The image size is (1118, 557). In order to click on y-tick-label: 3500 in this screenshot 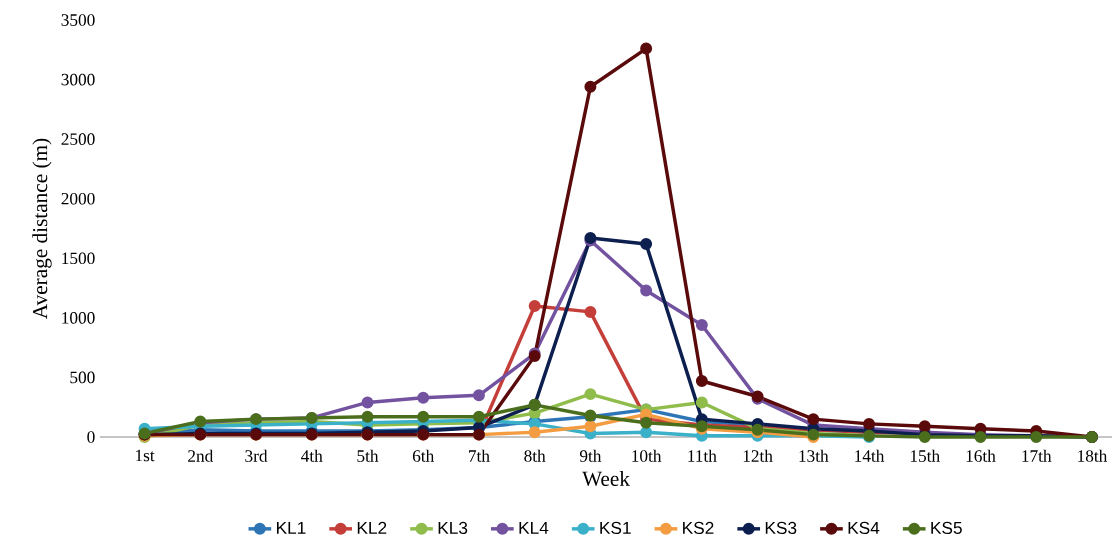, I will do `click(78, 20)`.